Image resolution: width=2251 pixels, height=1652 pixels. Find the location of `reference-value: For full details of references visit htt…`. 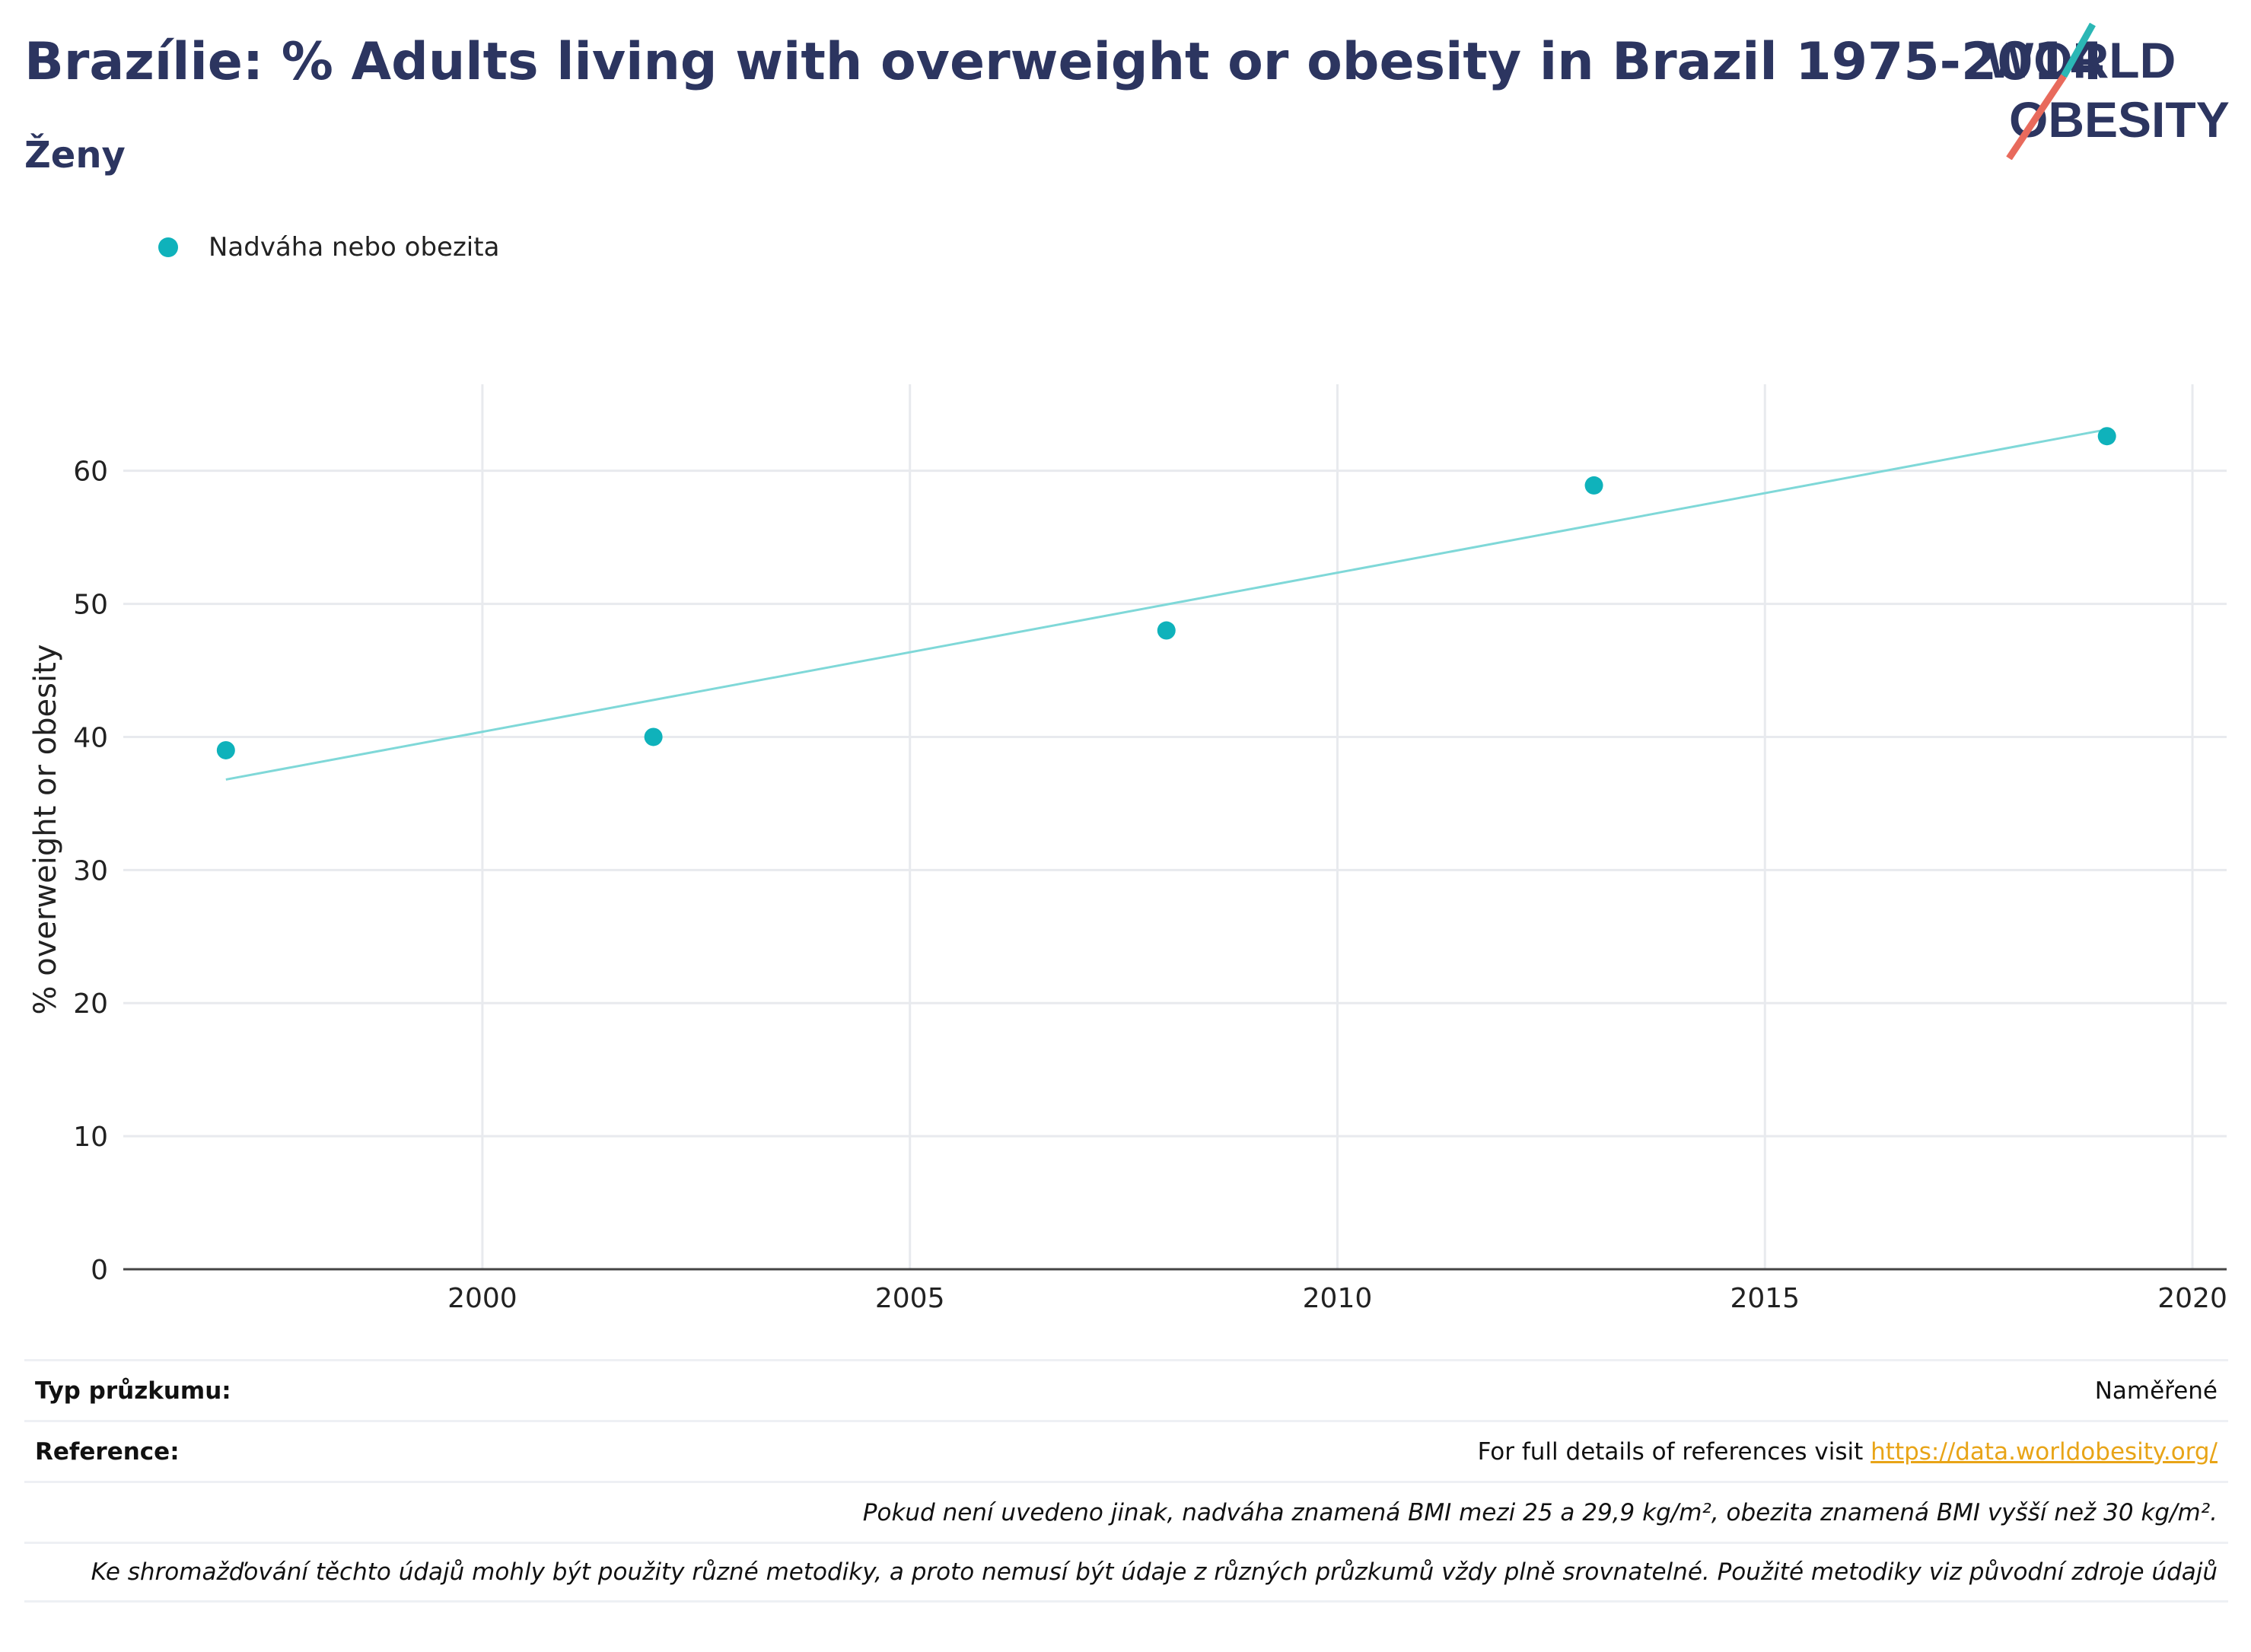

reference-value: For full details of references visit htt… is located at coordinates (1848, 1452).